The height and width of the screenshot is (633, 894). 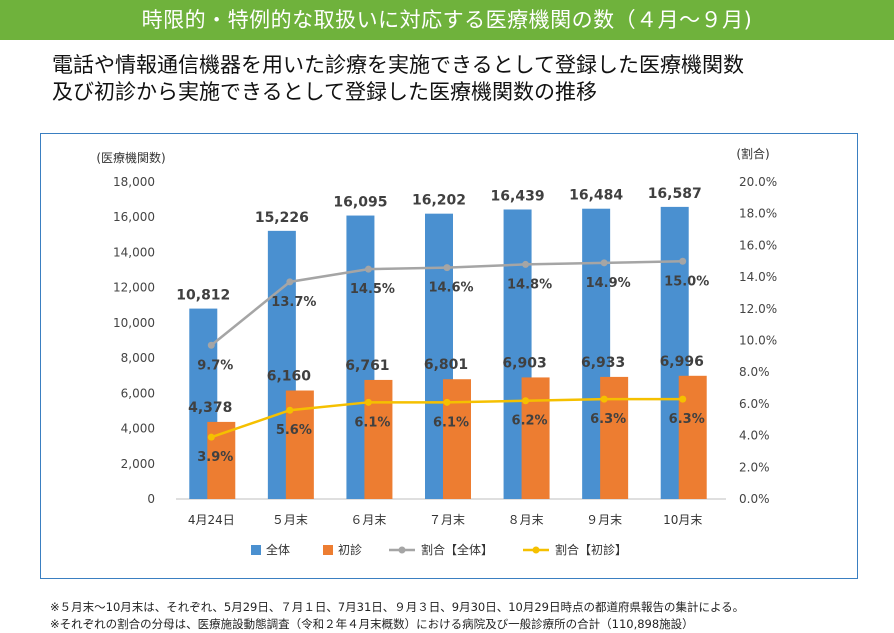 What do you see at coordinates (591, 549) in the screenshot?
I see `legend-label: 割合【初診】` at bounding box center [591, 549].